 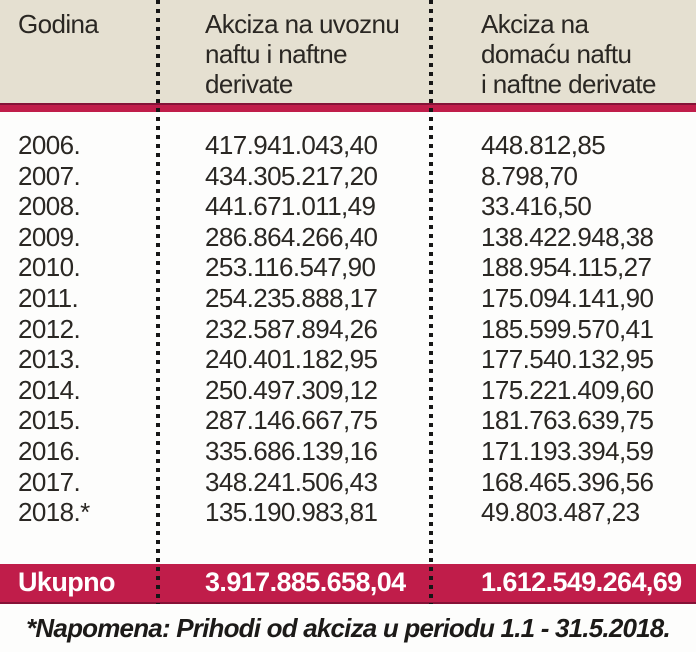 I want to click on total-import-value: 3.917.885.658,04, so click(x=305, y=582).